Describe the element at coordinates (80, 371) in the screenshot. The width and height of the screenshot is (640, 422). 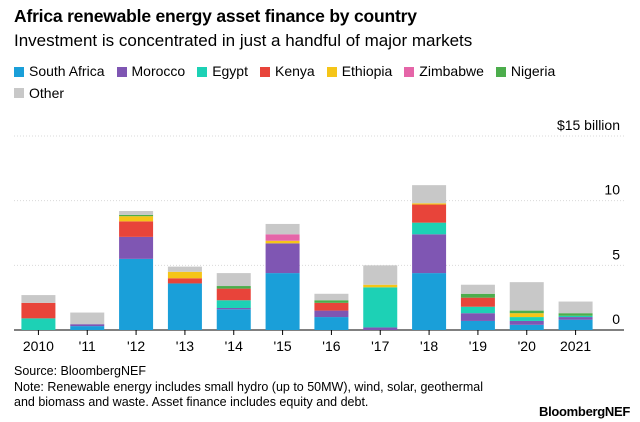
I see `source-note: Source: BloombergNEF` at that location.